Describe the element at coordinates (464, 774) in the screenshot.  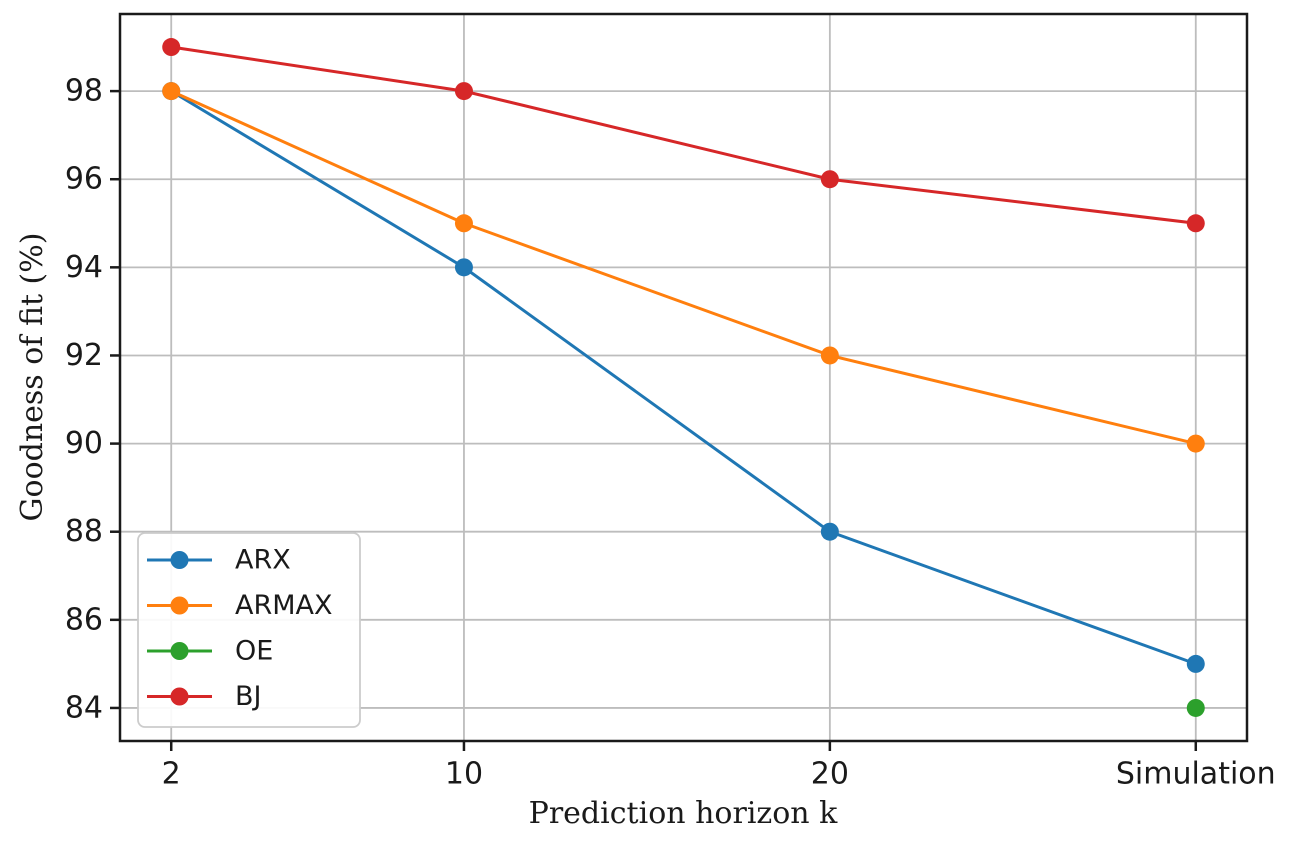
I see `x-tick-label-10: 10` at that location.